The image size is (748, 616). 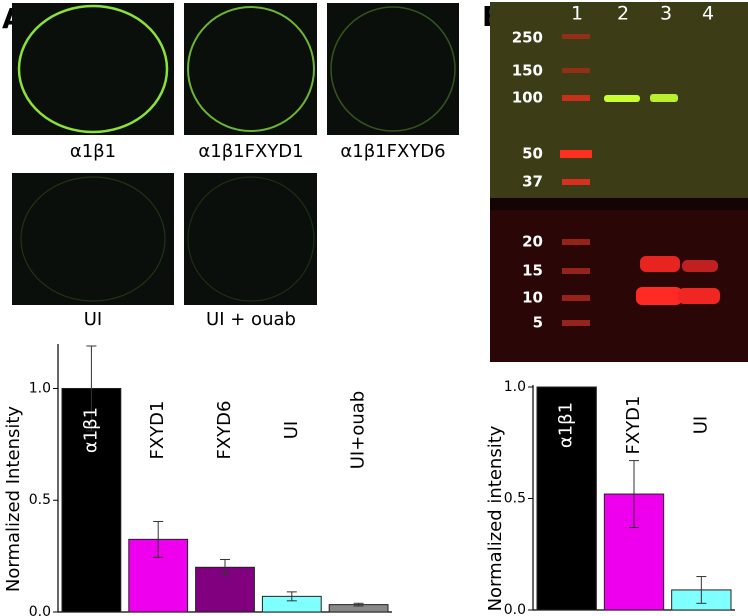 I want to click on marker-label: 20, so click(x=532, y=242).